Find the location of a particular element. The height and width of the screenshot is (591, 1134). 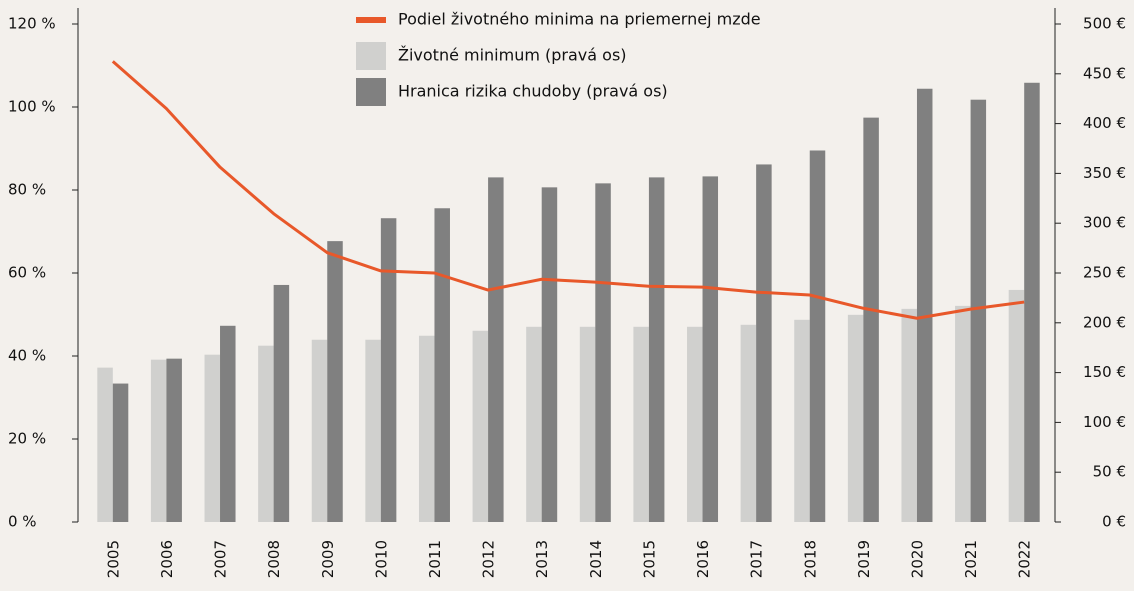

y2-tick-label: 400 € is located at coordinates (1104, 123).